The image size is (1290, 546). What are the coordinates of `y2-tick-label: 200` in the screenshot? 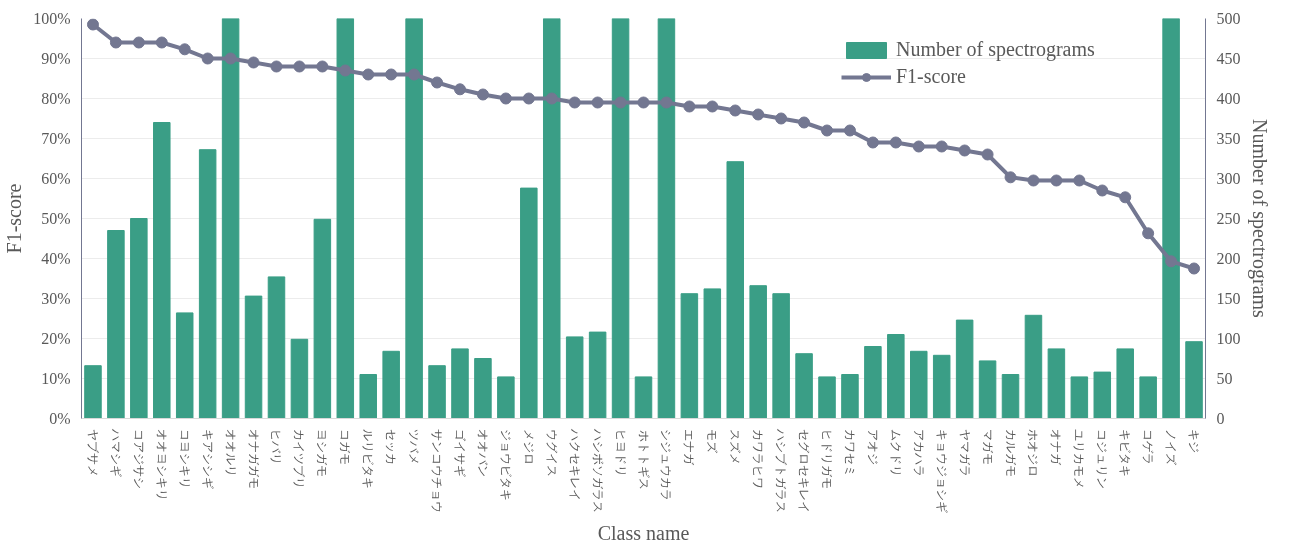 It's located at (1228, 258).